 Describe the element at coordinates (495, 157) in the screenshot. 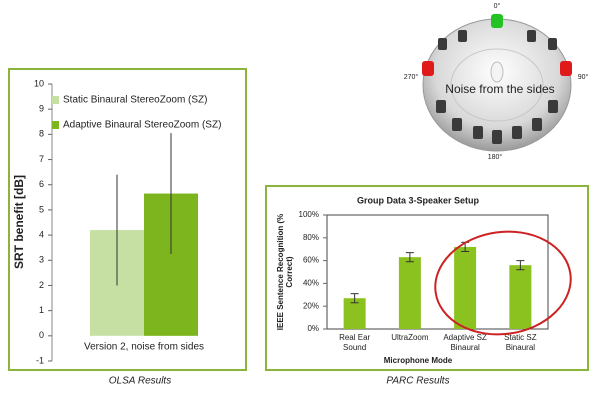

I see `angle-label: 180°` at that location.